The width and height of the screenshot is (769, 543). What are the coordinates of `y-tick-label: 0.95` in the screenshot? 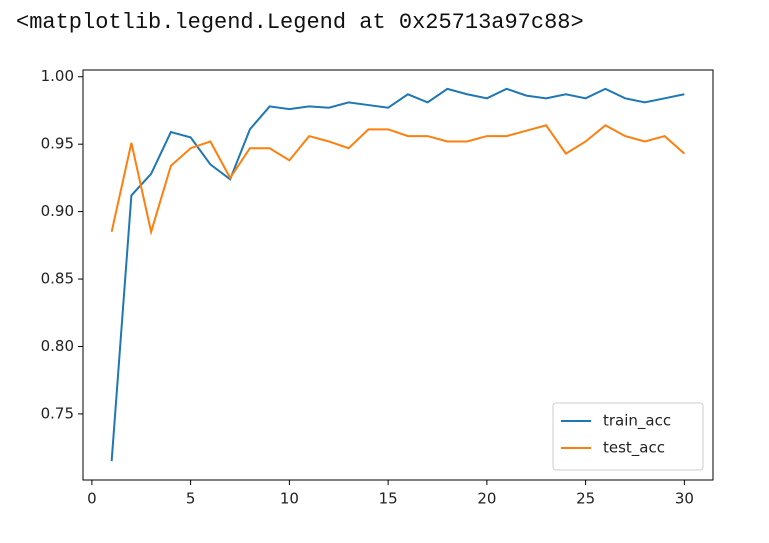 It's located at (57, 144).